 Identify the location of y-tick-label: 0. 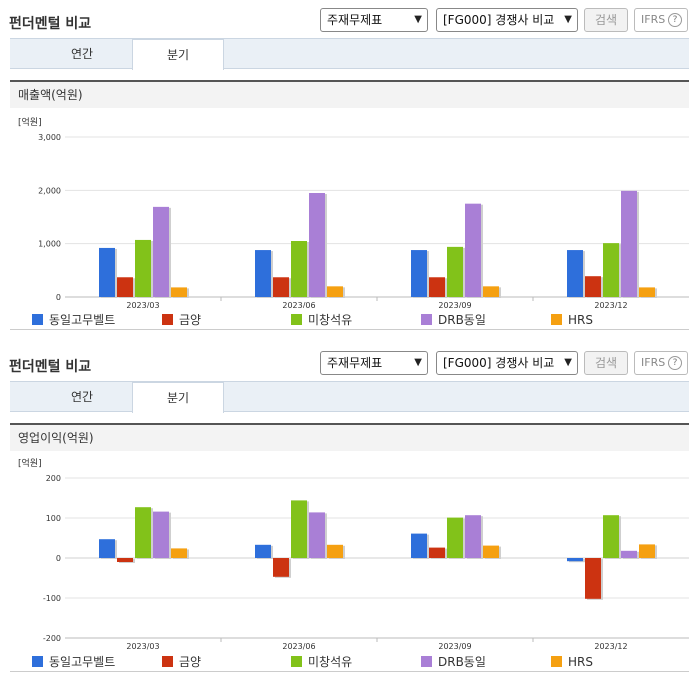
(58, 297).